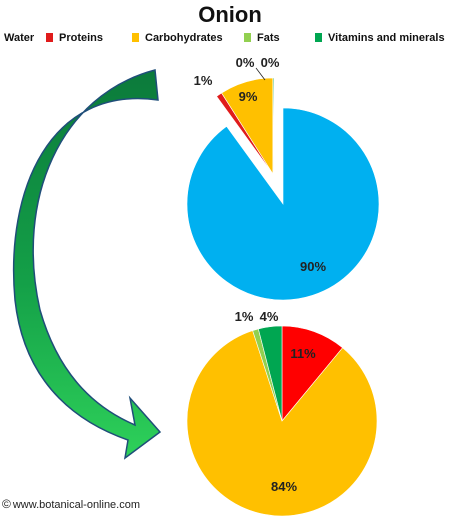 This screenshot has height=529, width=460. Describe the element at coordinates (76, 505) in the screenshot. I see `footer-website: www.botanical-online.com` at that location.